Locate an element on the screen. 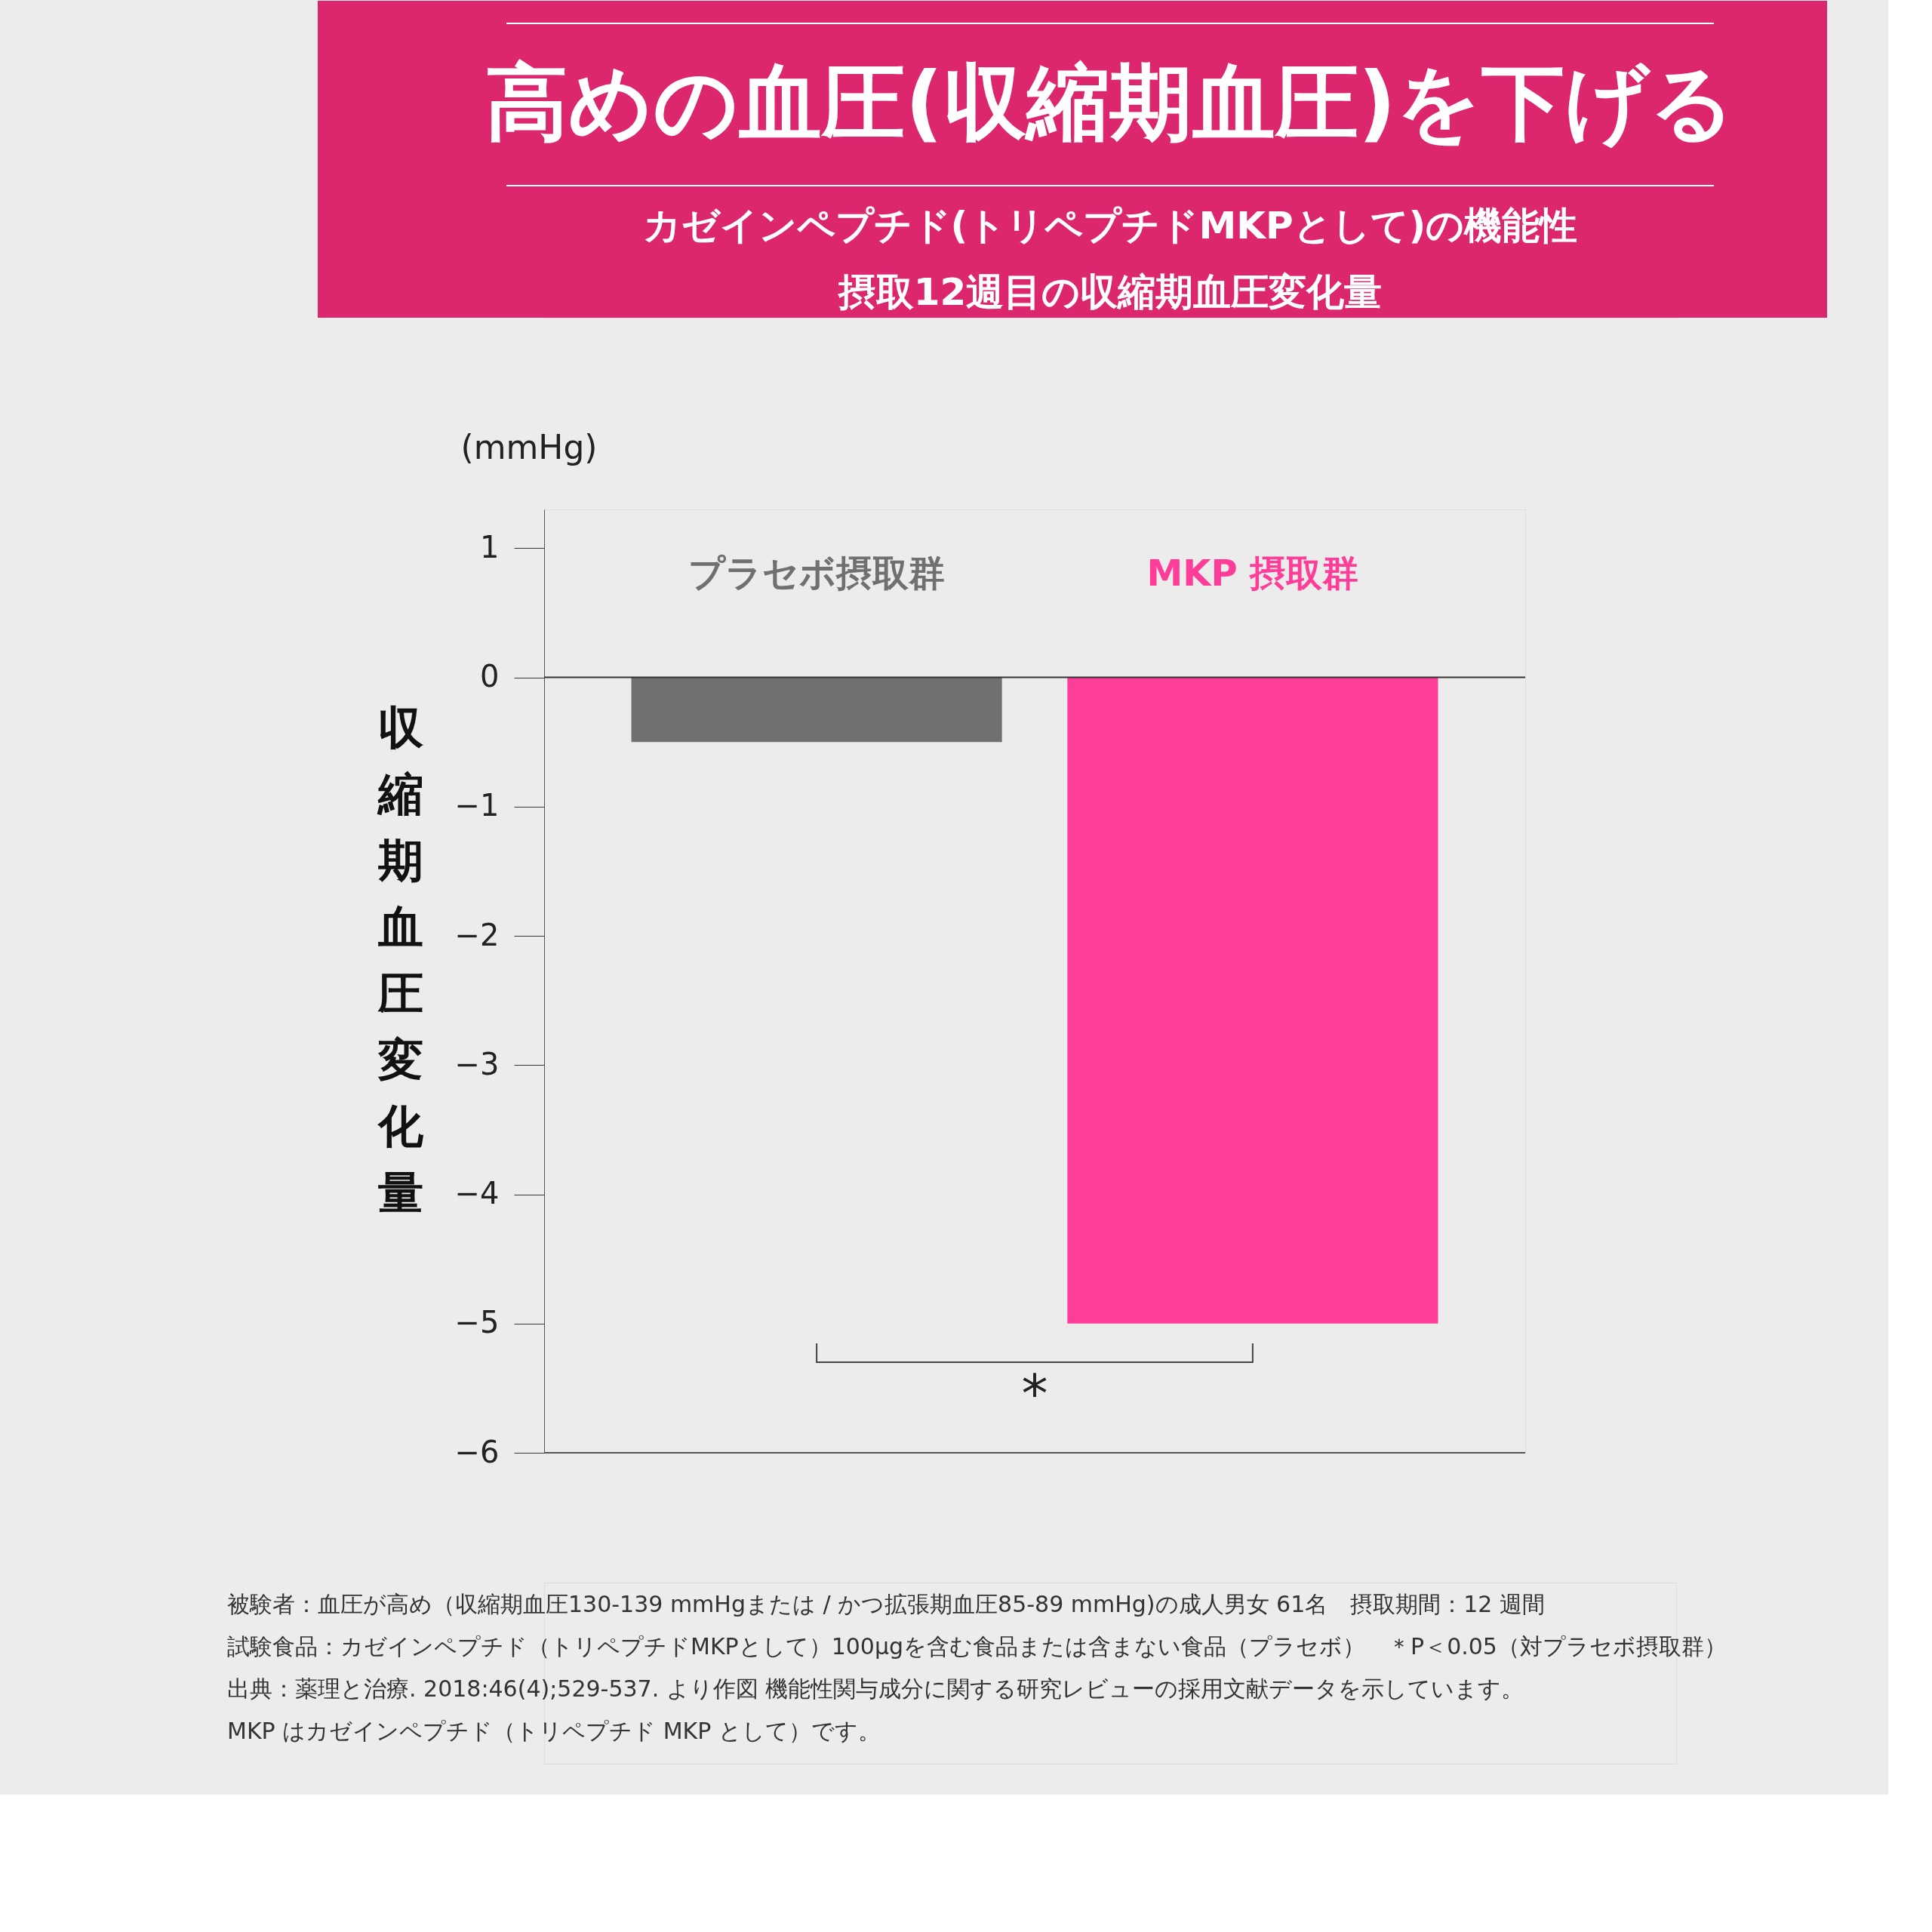 The height and width of the screenshot is (1932, 1932). x-tick-label: MKP 摂取群 is located at coordinates (1252, 572).